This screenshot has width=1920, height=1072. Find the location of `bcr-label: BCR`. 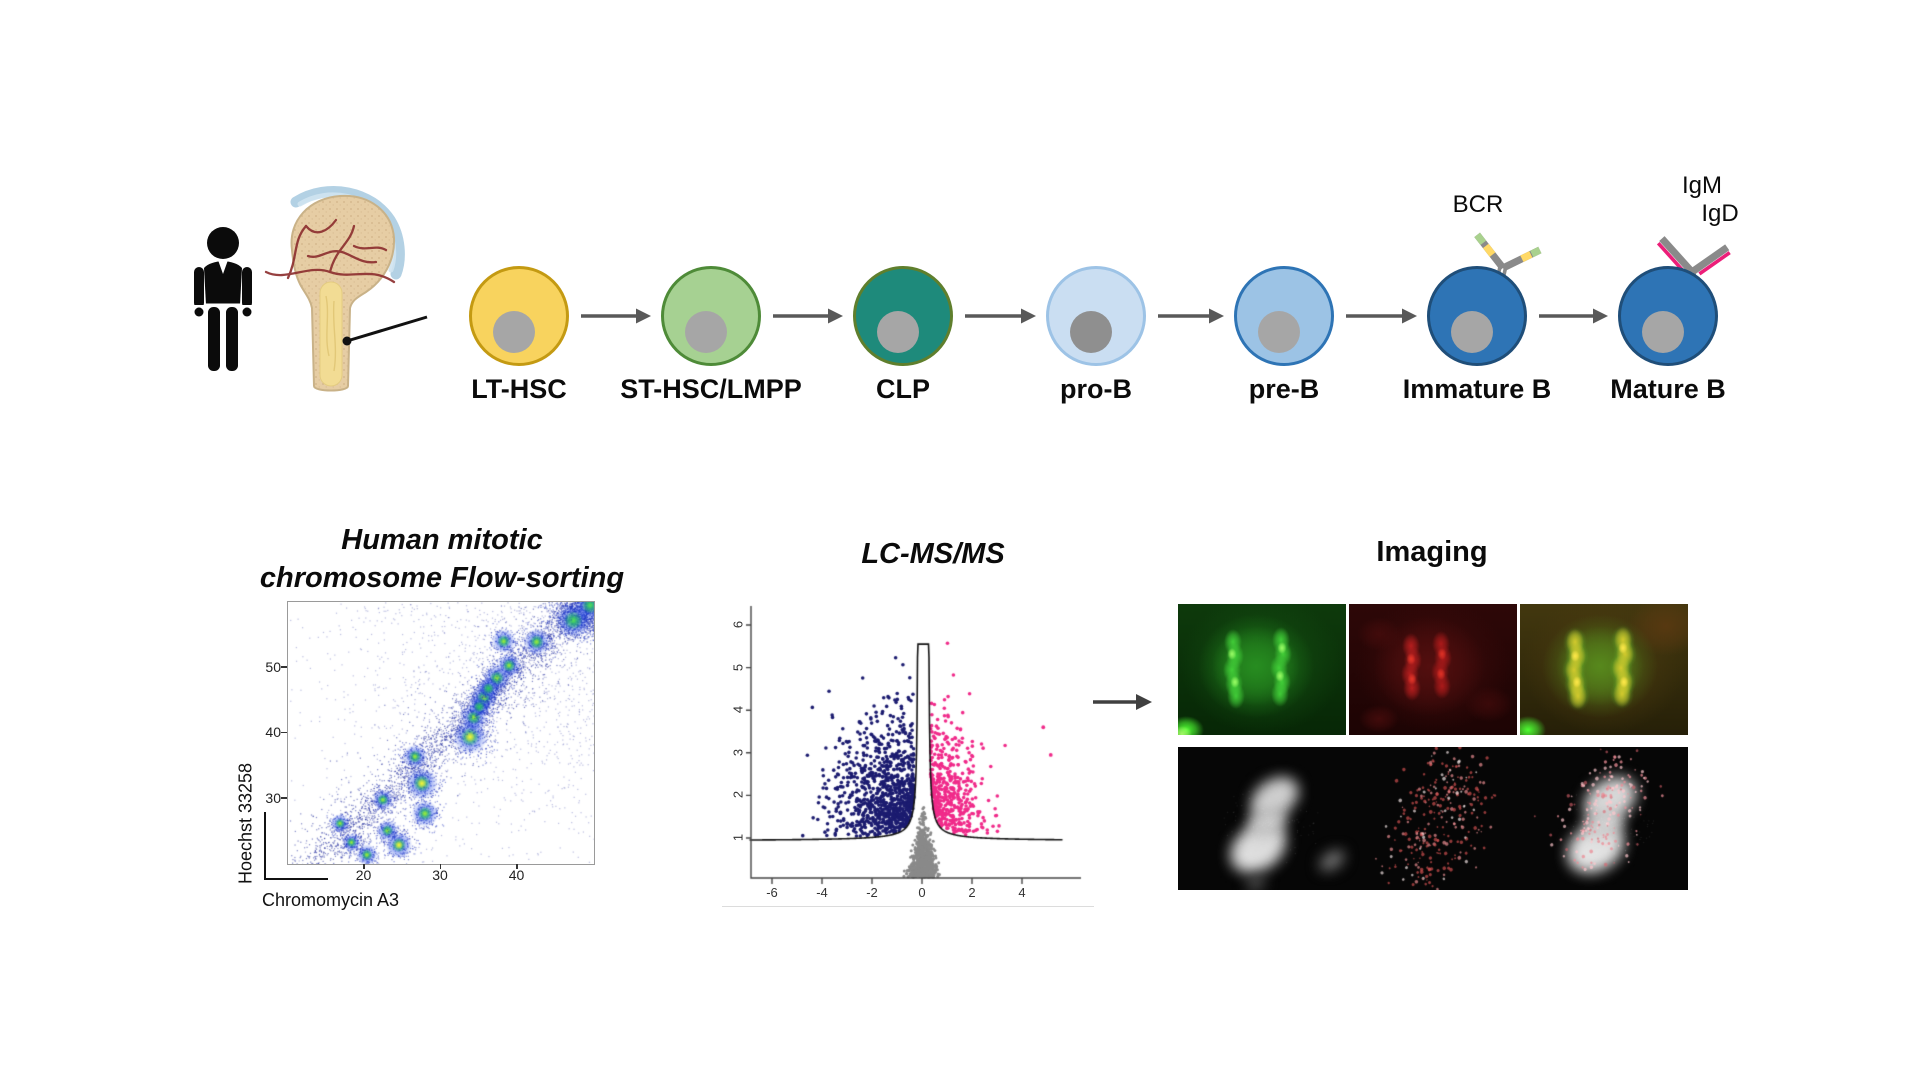

bcr-label: BCR is located at coordinates (1478, 204).